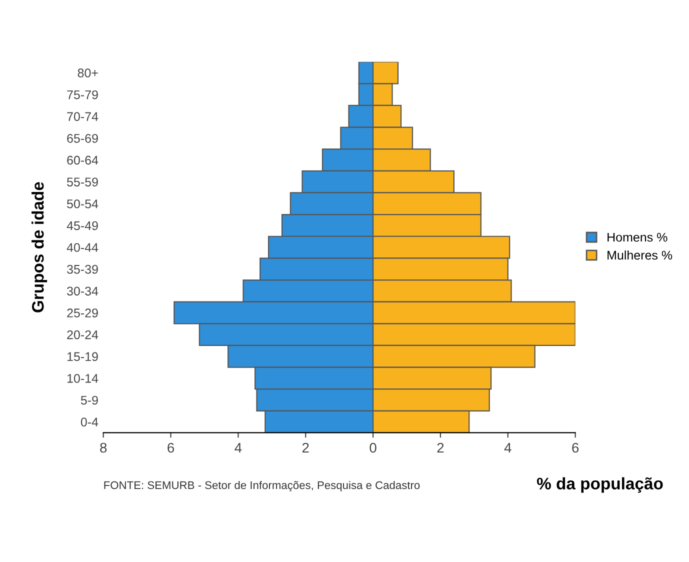  I want to click on source-note: FONTE: SEMURB - Setor de Informações, Pesquisa e Cadastro, so click(262, 486).